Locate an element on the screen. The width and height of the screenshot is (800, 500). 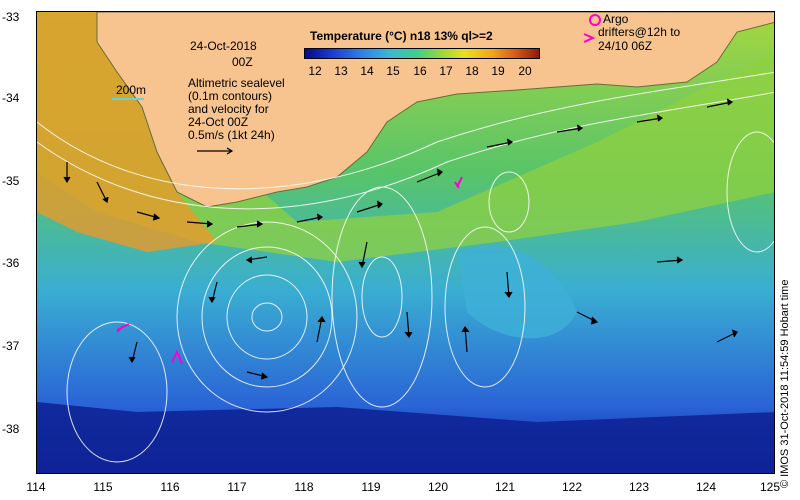
colorbar-tick: 18 is located at coordinates (472, 71).